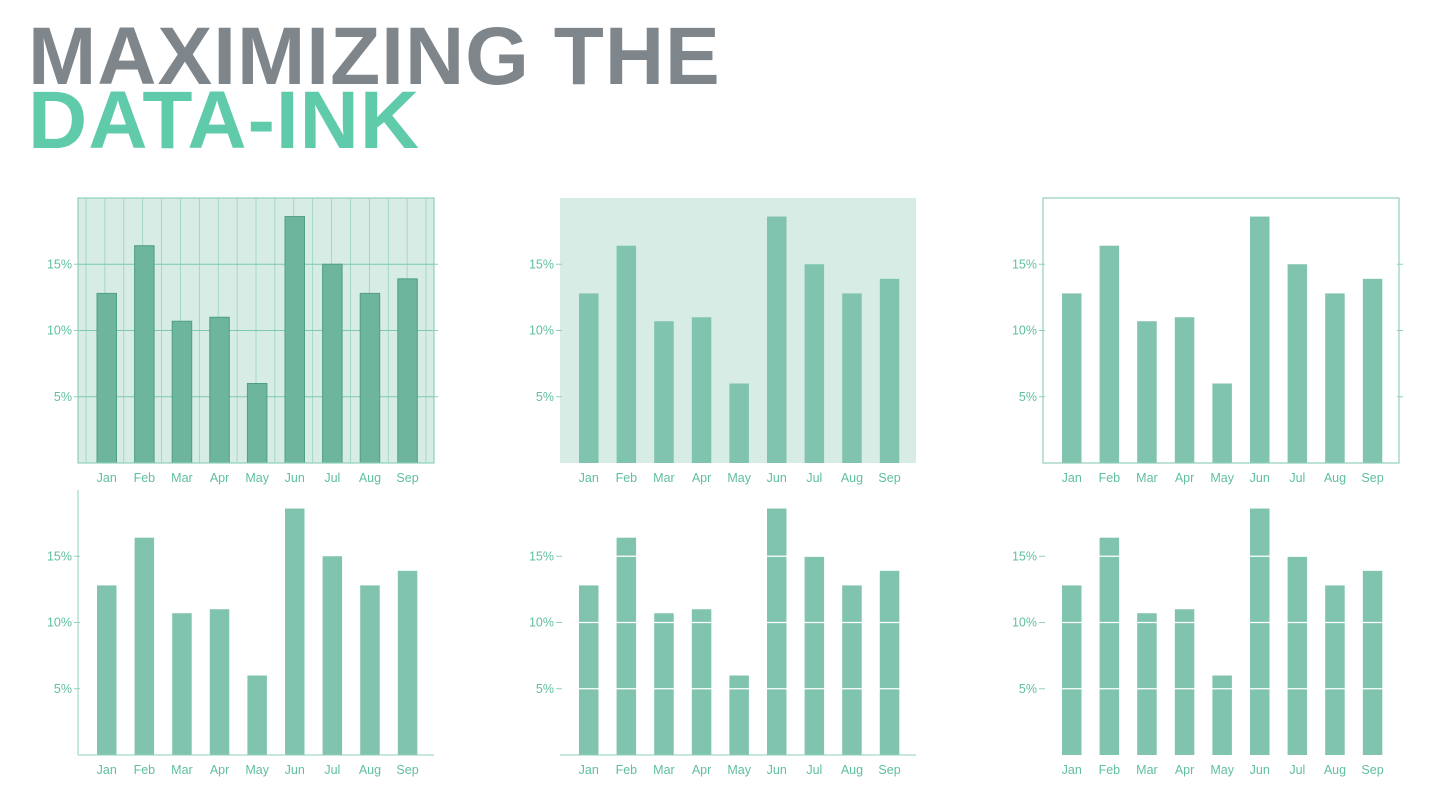 The height and width of the screenshot is (810, 1440). What do you see at coordinates (224, 120) in the screenshot?
I see `slide-title-line-2: DATA-INK` at bounding box center [224, 120].